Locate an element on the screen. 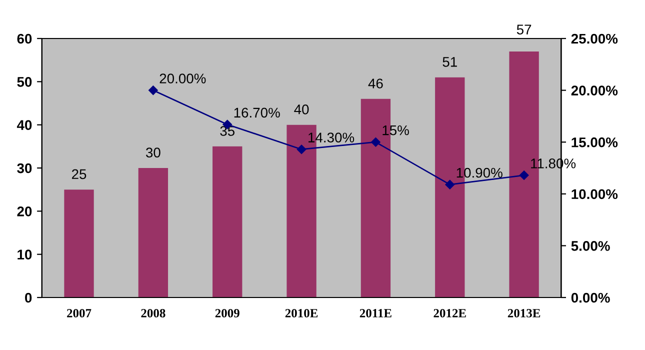  x-tick-label: 2011E is located at coordinates (376, 313).